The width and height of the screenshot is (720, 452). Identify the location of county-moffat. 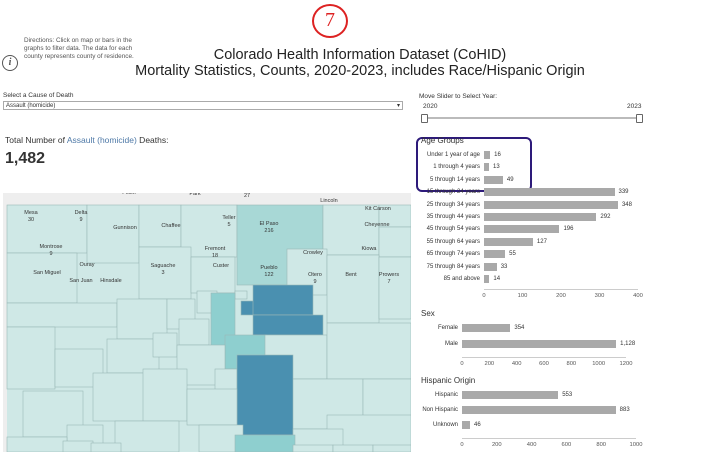
(47, 229).